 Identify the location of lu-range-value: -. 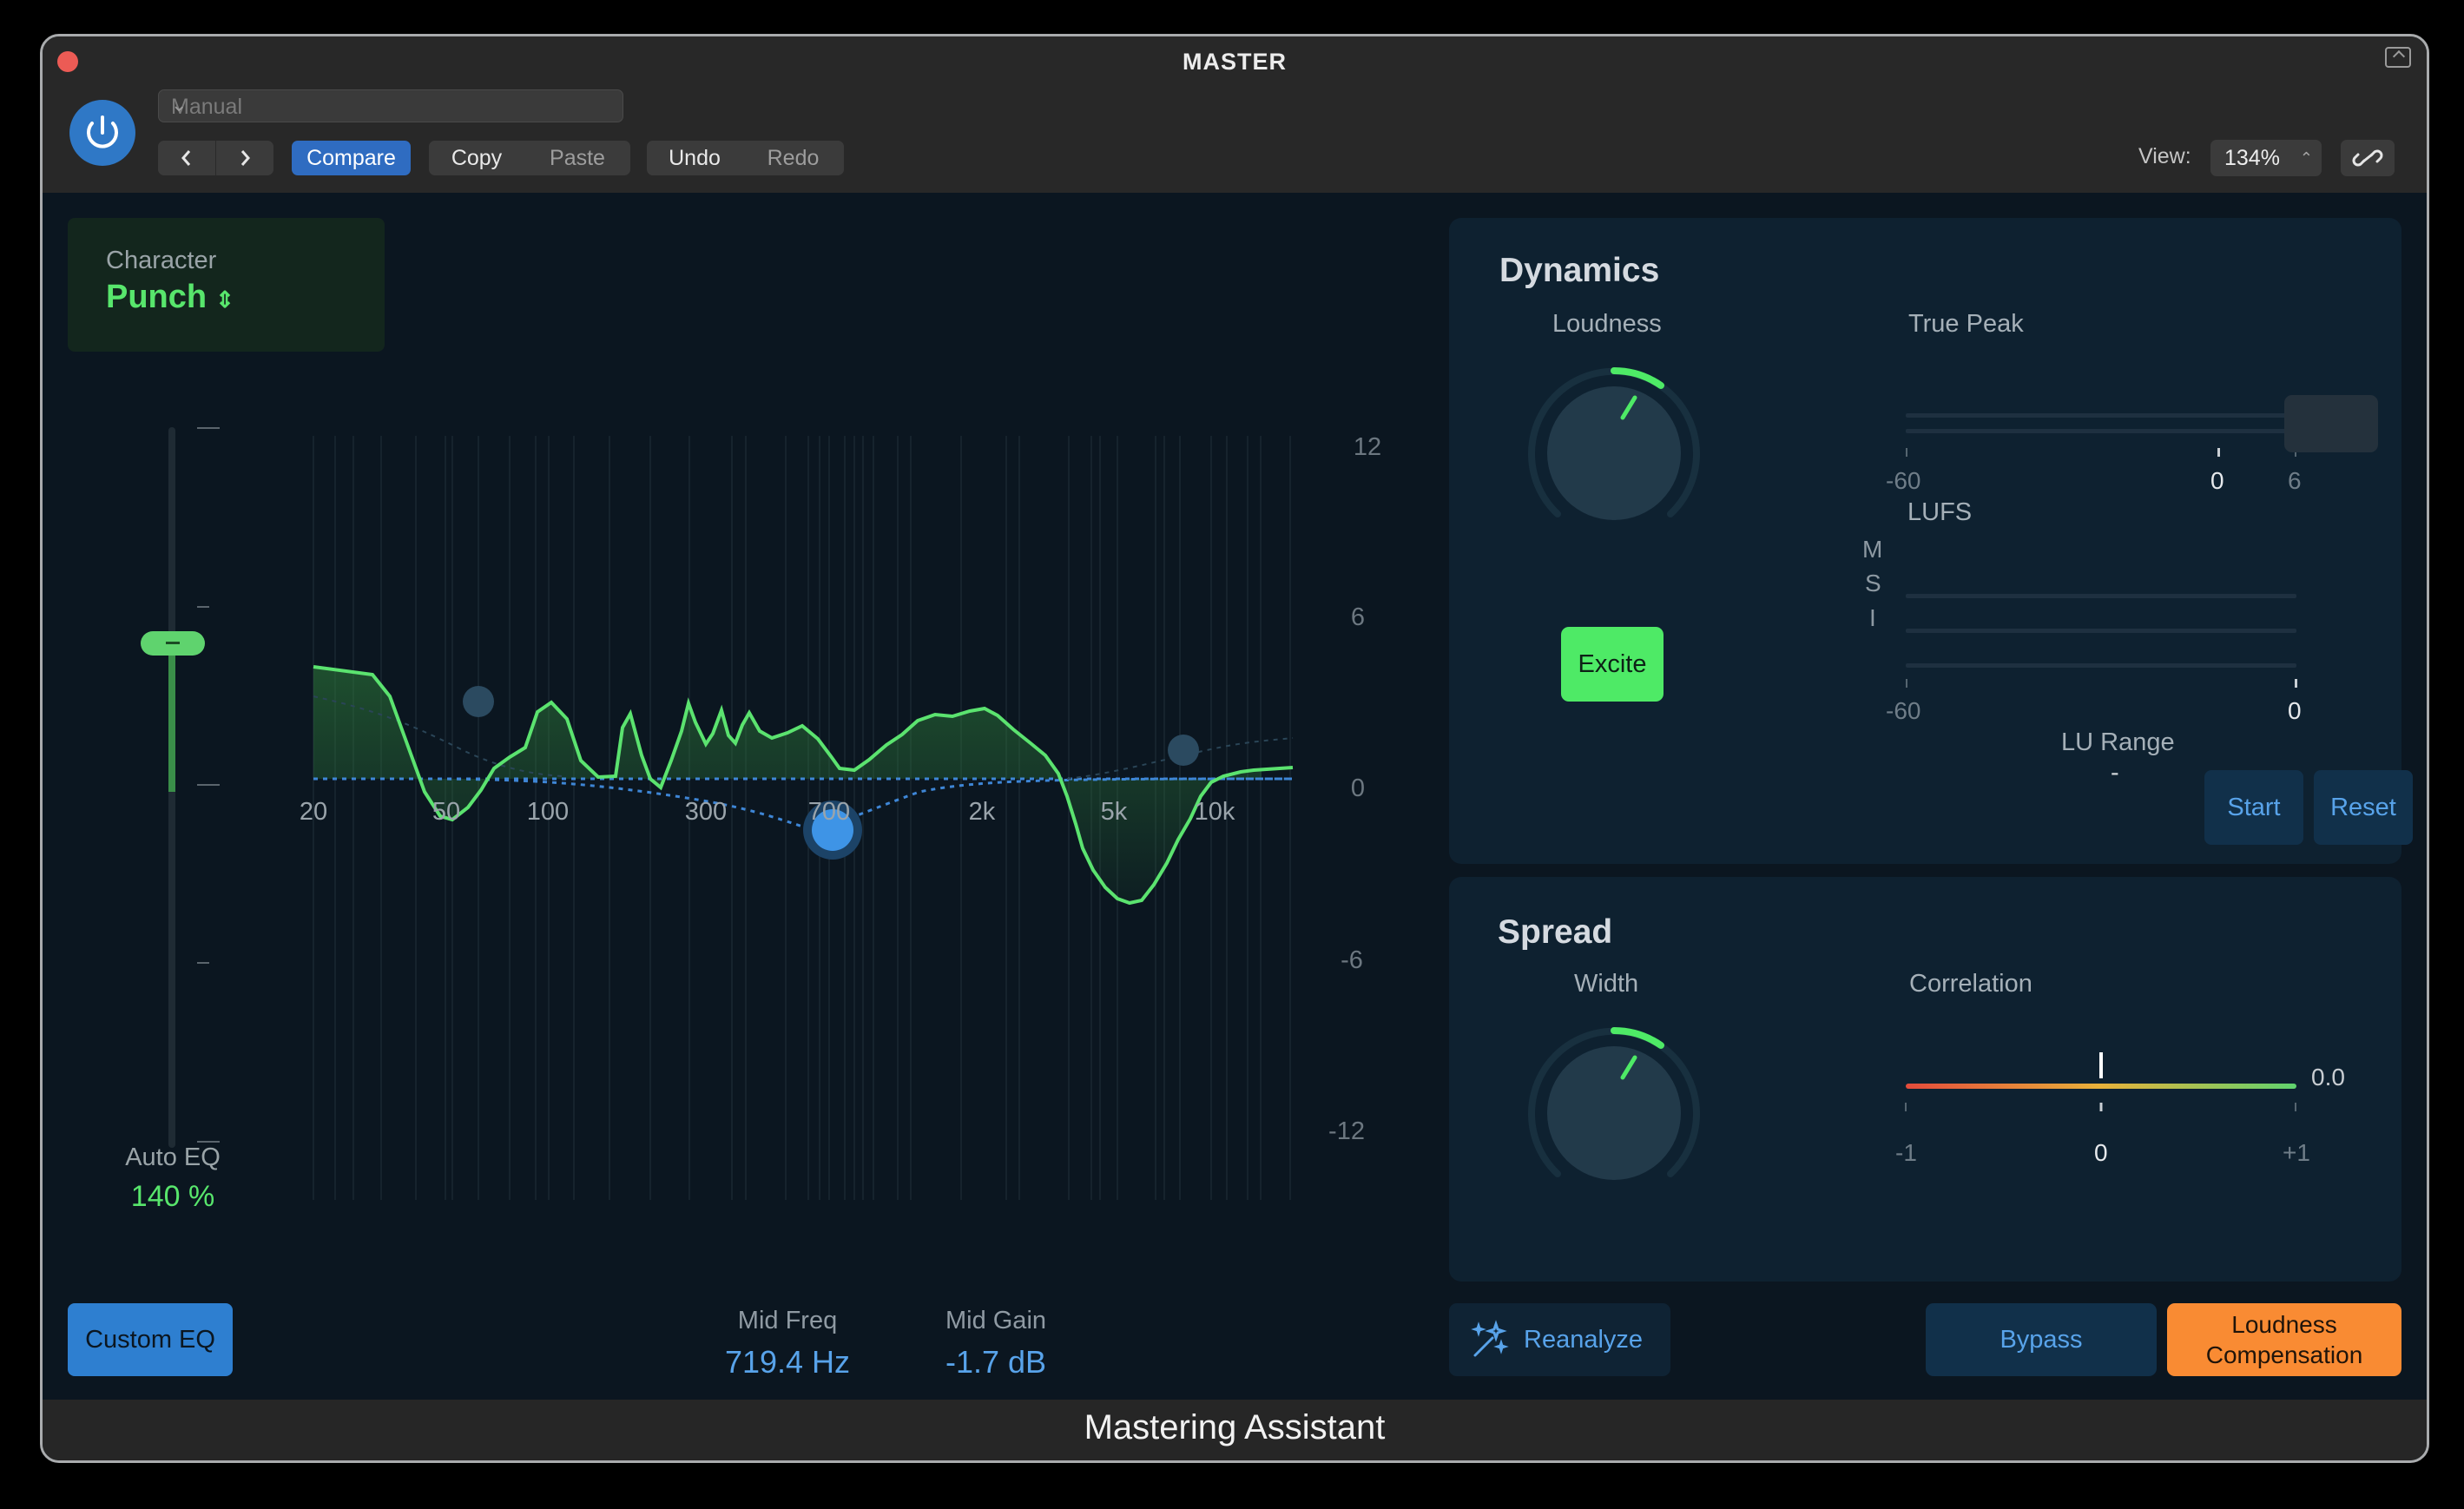
(2115, 773).